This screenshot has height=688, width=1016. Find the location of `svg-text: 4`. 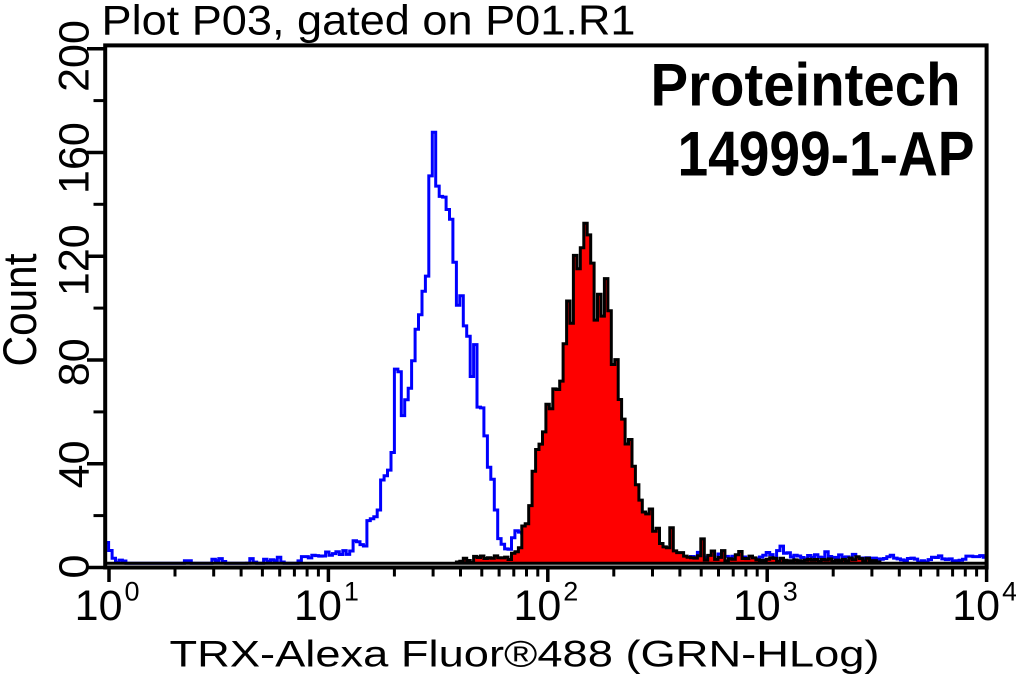

svg-text: 4 is located at coordinates (1009, 592).